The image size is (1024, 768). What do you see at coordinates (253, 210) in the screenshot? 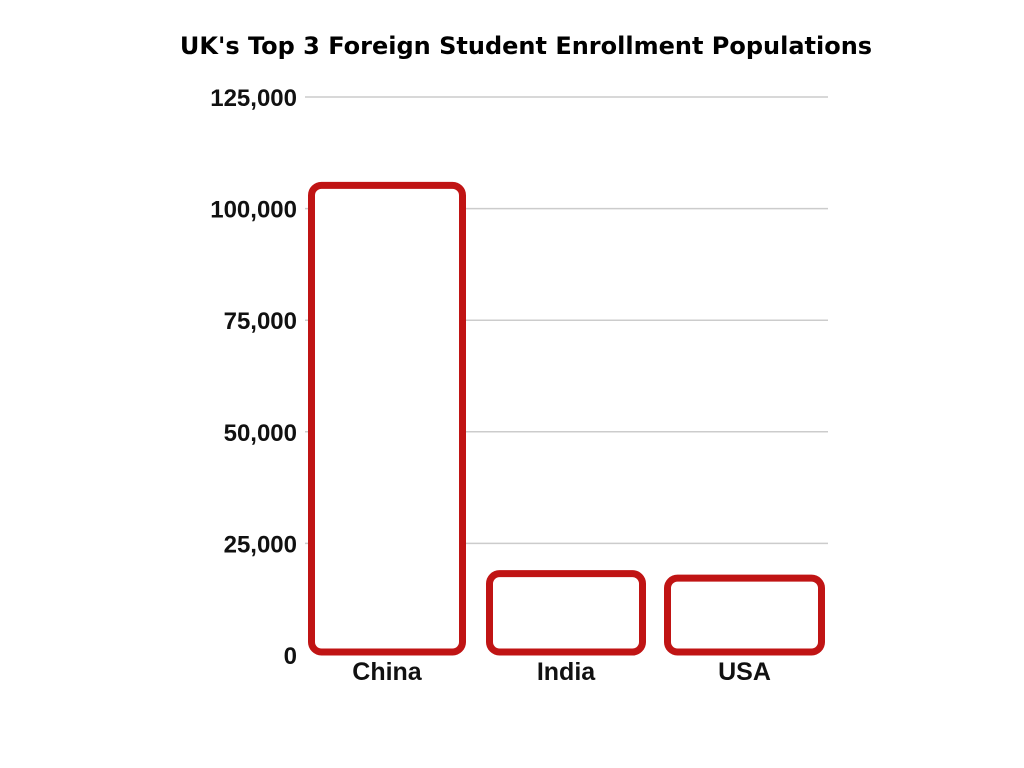
I see `y-tick-label: 100,000` at bounding box center [253, 210].